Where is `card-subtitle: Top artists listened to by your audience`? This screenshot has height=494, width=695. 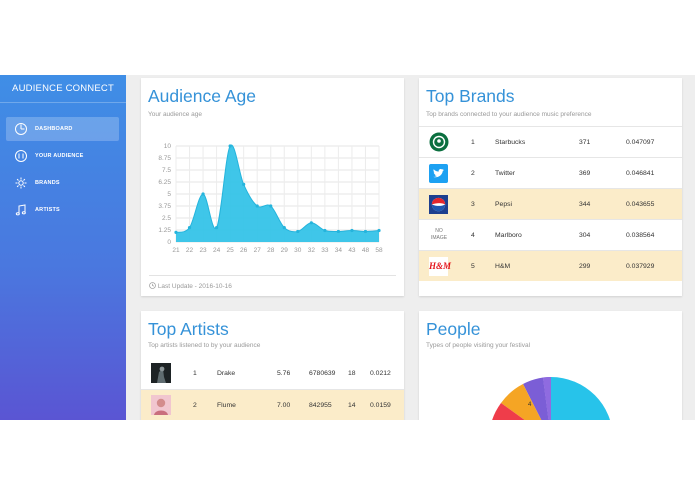 card-subtitle: Top artists listened to by your audience is located at coordinates (204, 345).